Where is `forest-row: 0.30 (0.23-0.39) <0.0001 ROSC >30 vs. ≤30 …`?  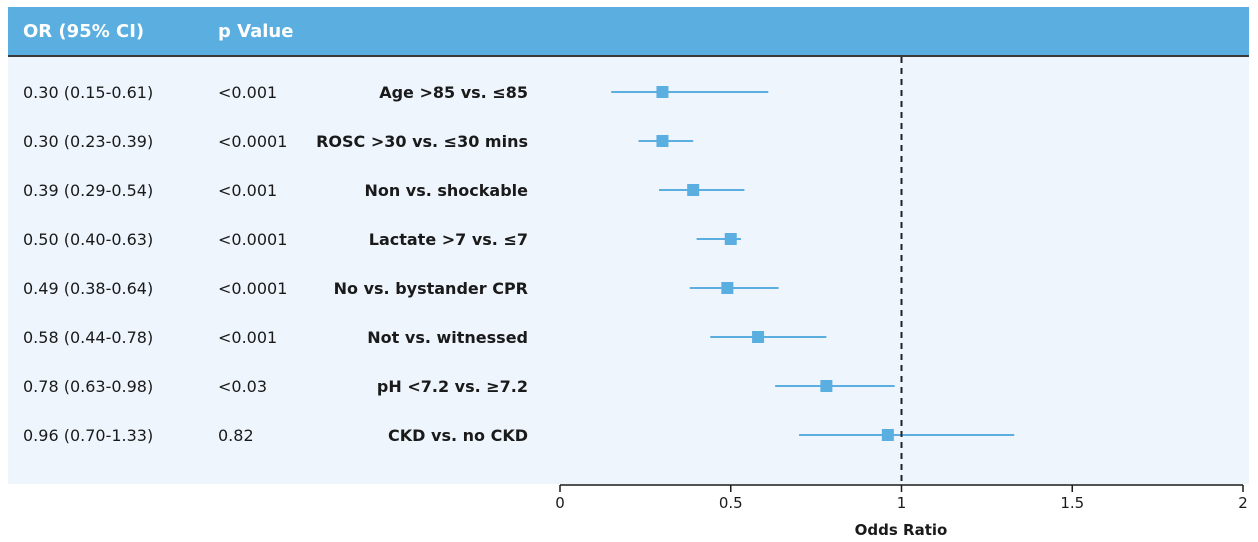
forest-row: 0.30 (0.23-0.39) <0.0001 ROSC >30 vs. ≤30 … is located at coordinates (358, 141).